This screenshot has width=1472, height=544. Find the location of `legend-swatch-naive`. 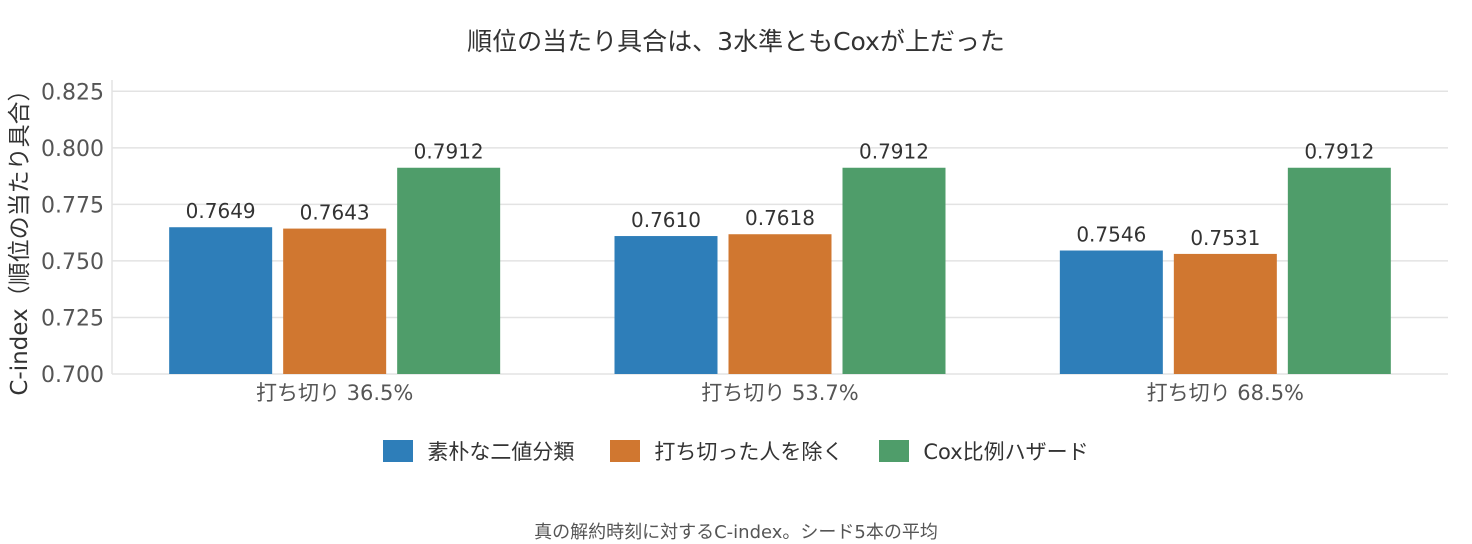

legend-swatch-naive is located at coordinates (398, 451).